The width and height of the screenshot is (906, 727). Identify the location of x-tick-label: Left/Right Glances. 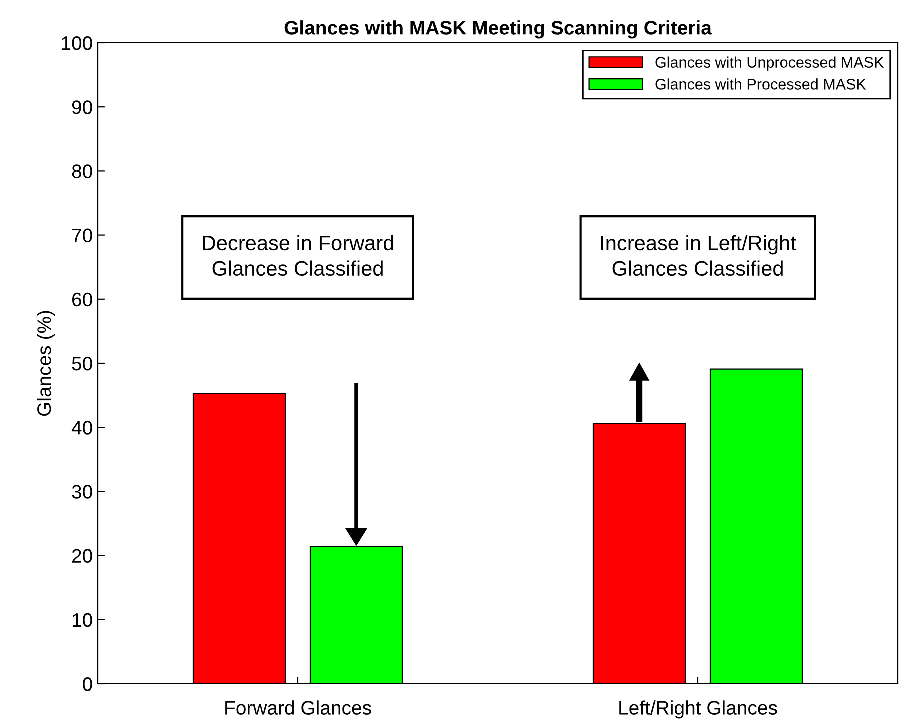
(699, 709).